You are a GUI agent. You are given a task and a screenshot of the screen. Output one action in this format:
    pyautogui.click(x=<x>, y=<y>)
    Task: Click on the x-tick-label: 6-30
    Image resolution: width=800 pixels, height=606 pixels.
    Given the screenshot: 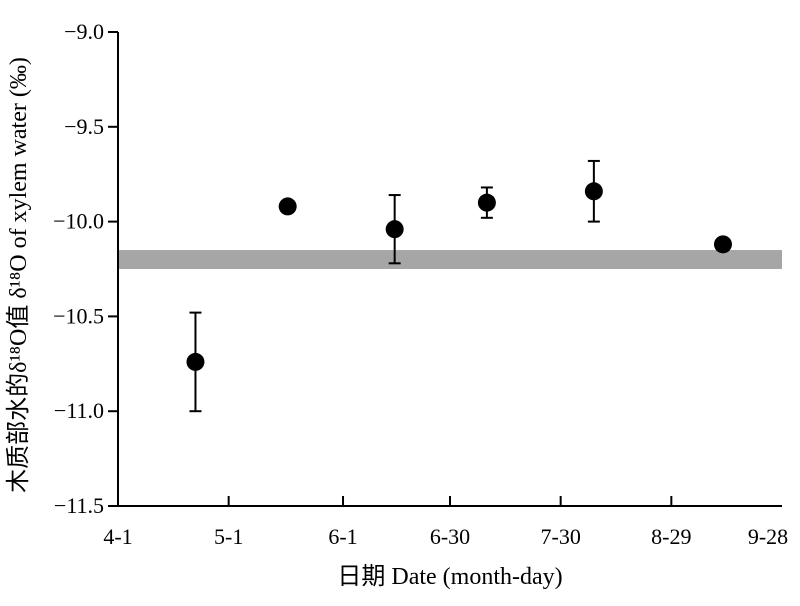 What is the action you would take?
    pyautogui.click(x=450, y=536)
    